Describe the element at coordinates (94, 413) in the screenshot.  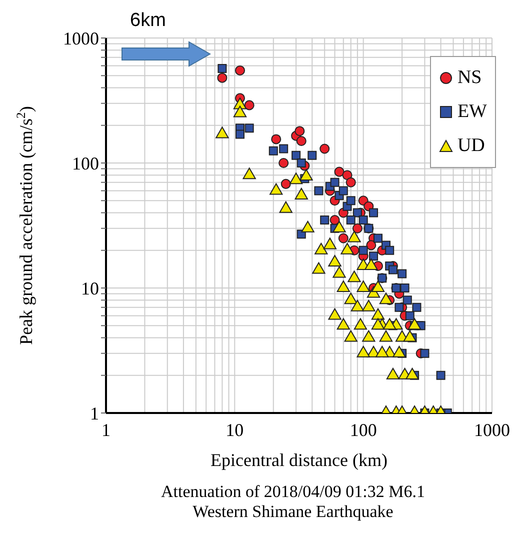
I see `y-tick-label: 1` at that location.